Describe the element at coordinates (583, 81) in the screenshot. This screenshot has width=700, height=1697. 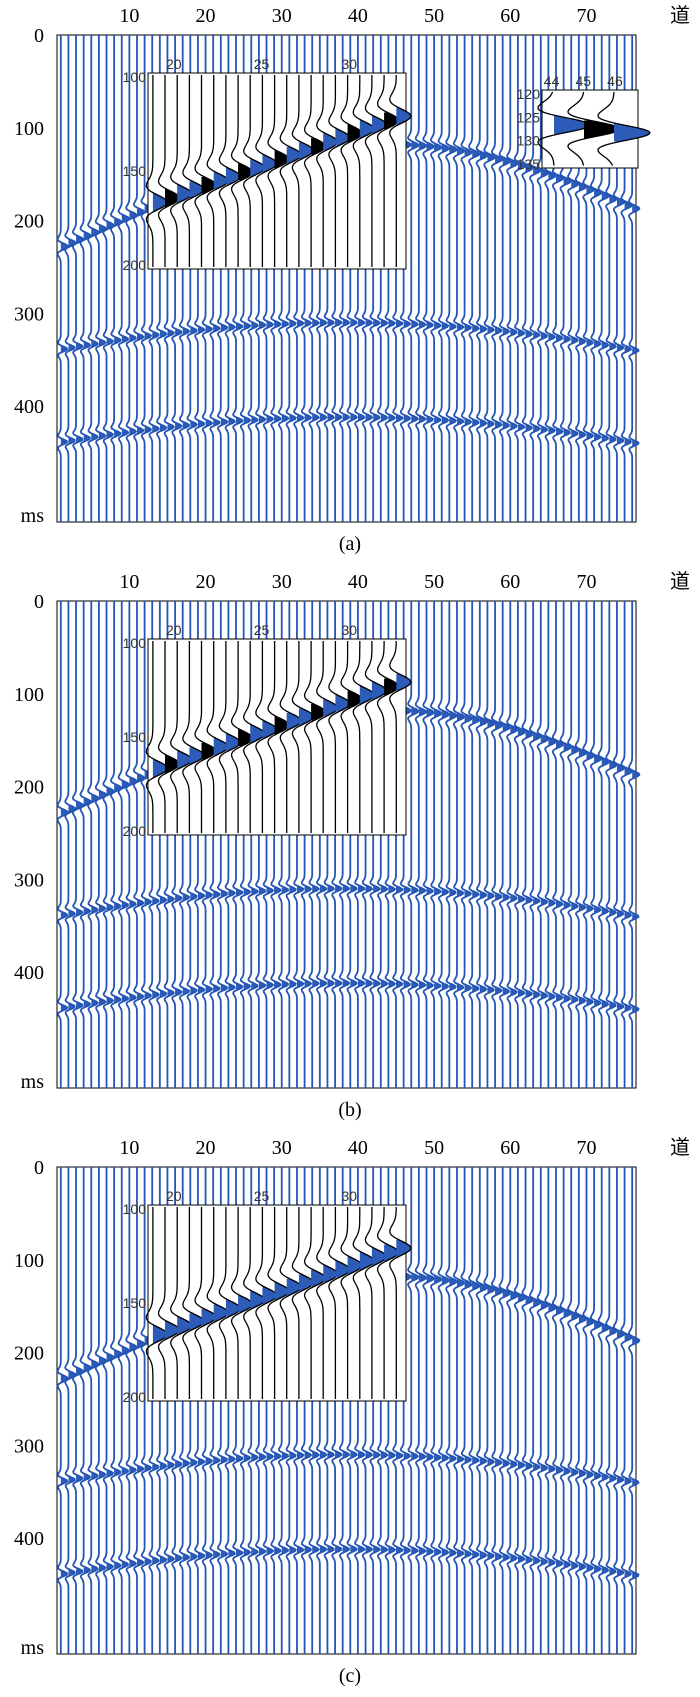
I see `inset-x-tick-label: 45` at that location.